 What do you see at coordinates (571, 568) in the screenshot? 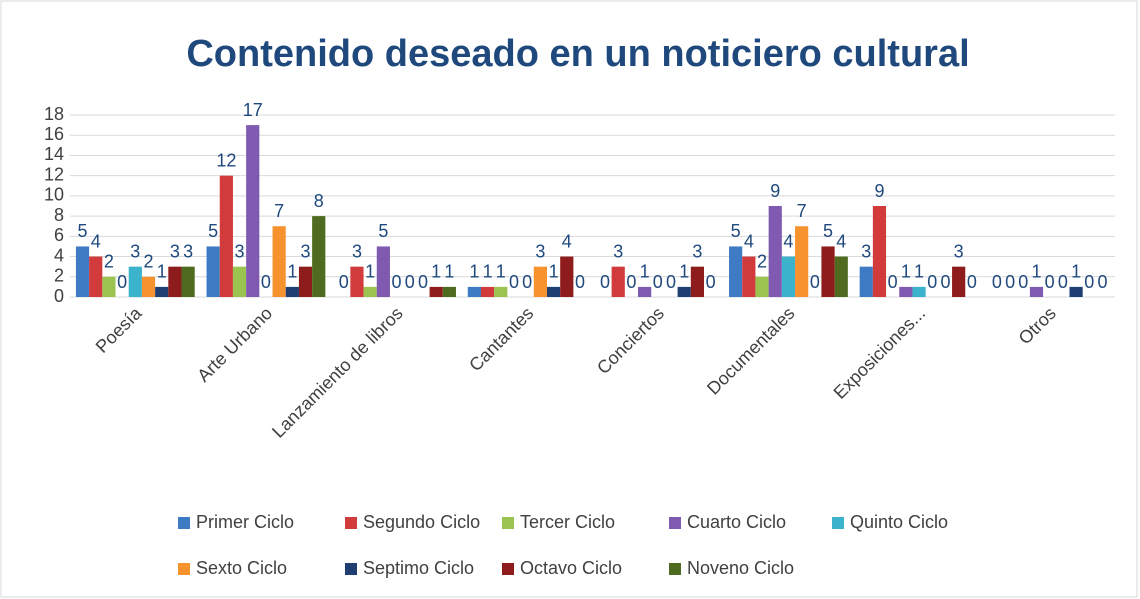
I see `legend-label: Octavo Ciclo` at bounding box center [571, 568].